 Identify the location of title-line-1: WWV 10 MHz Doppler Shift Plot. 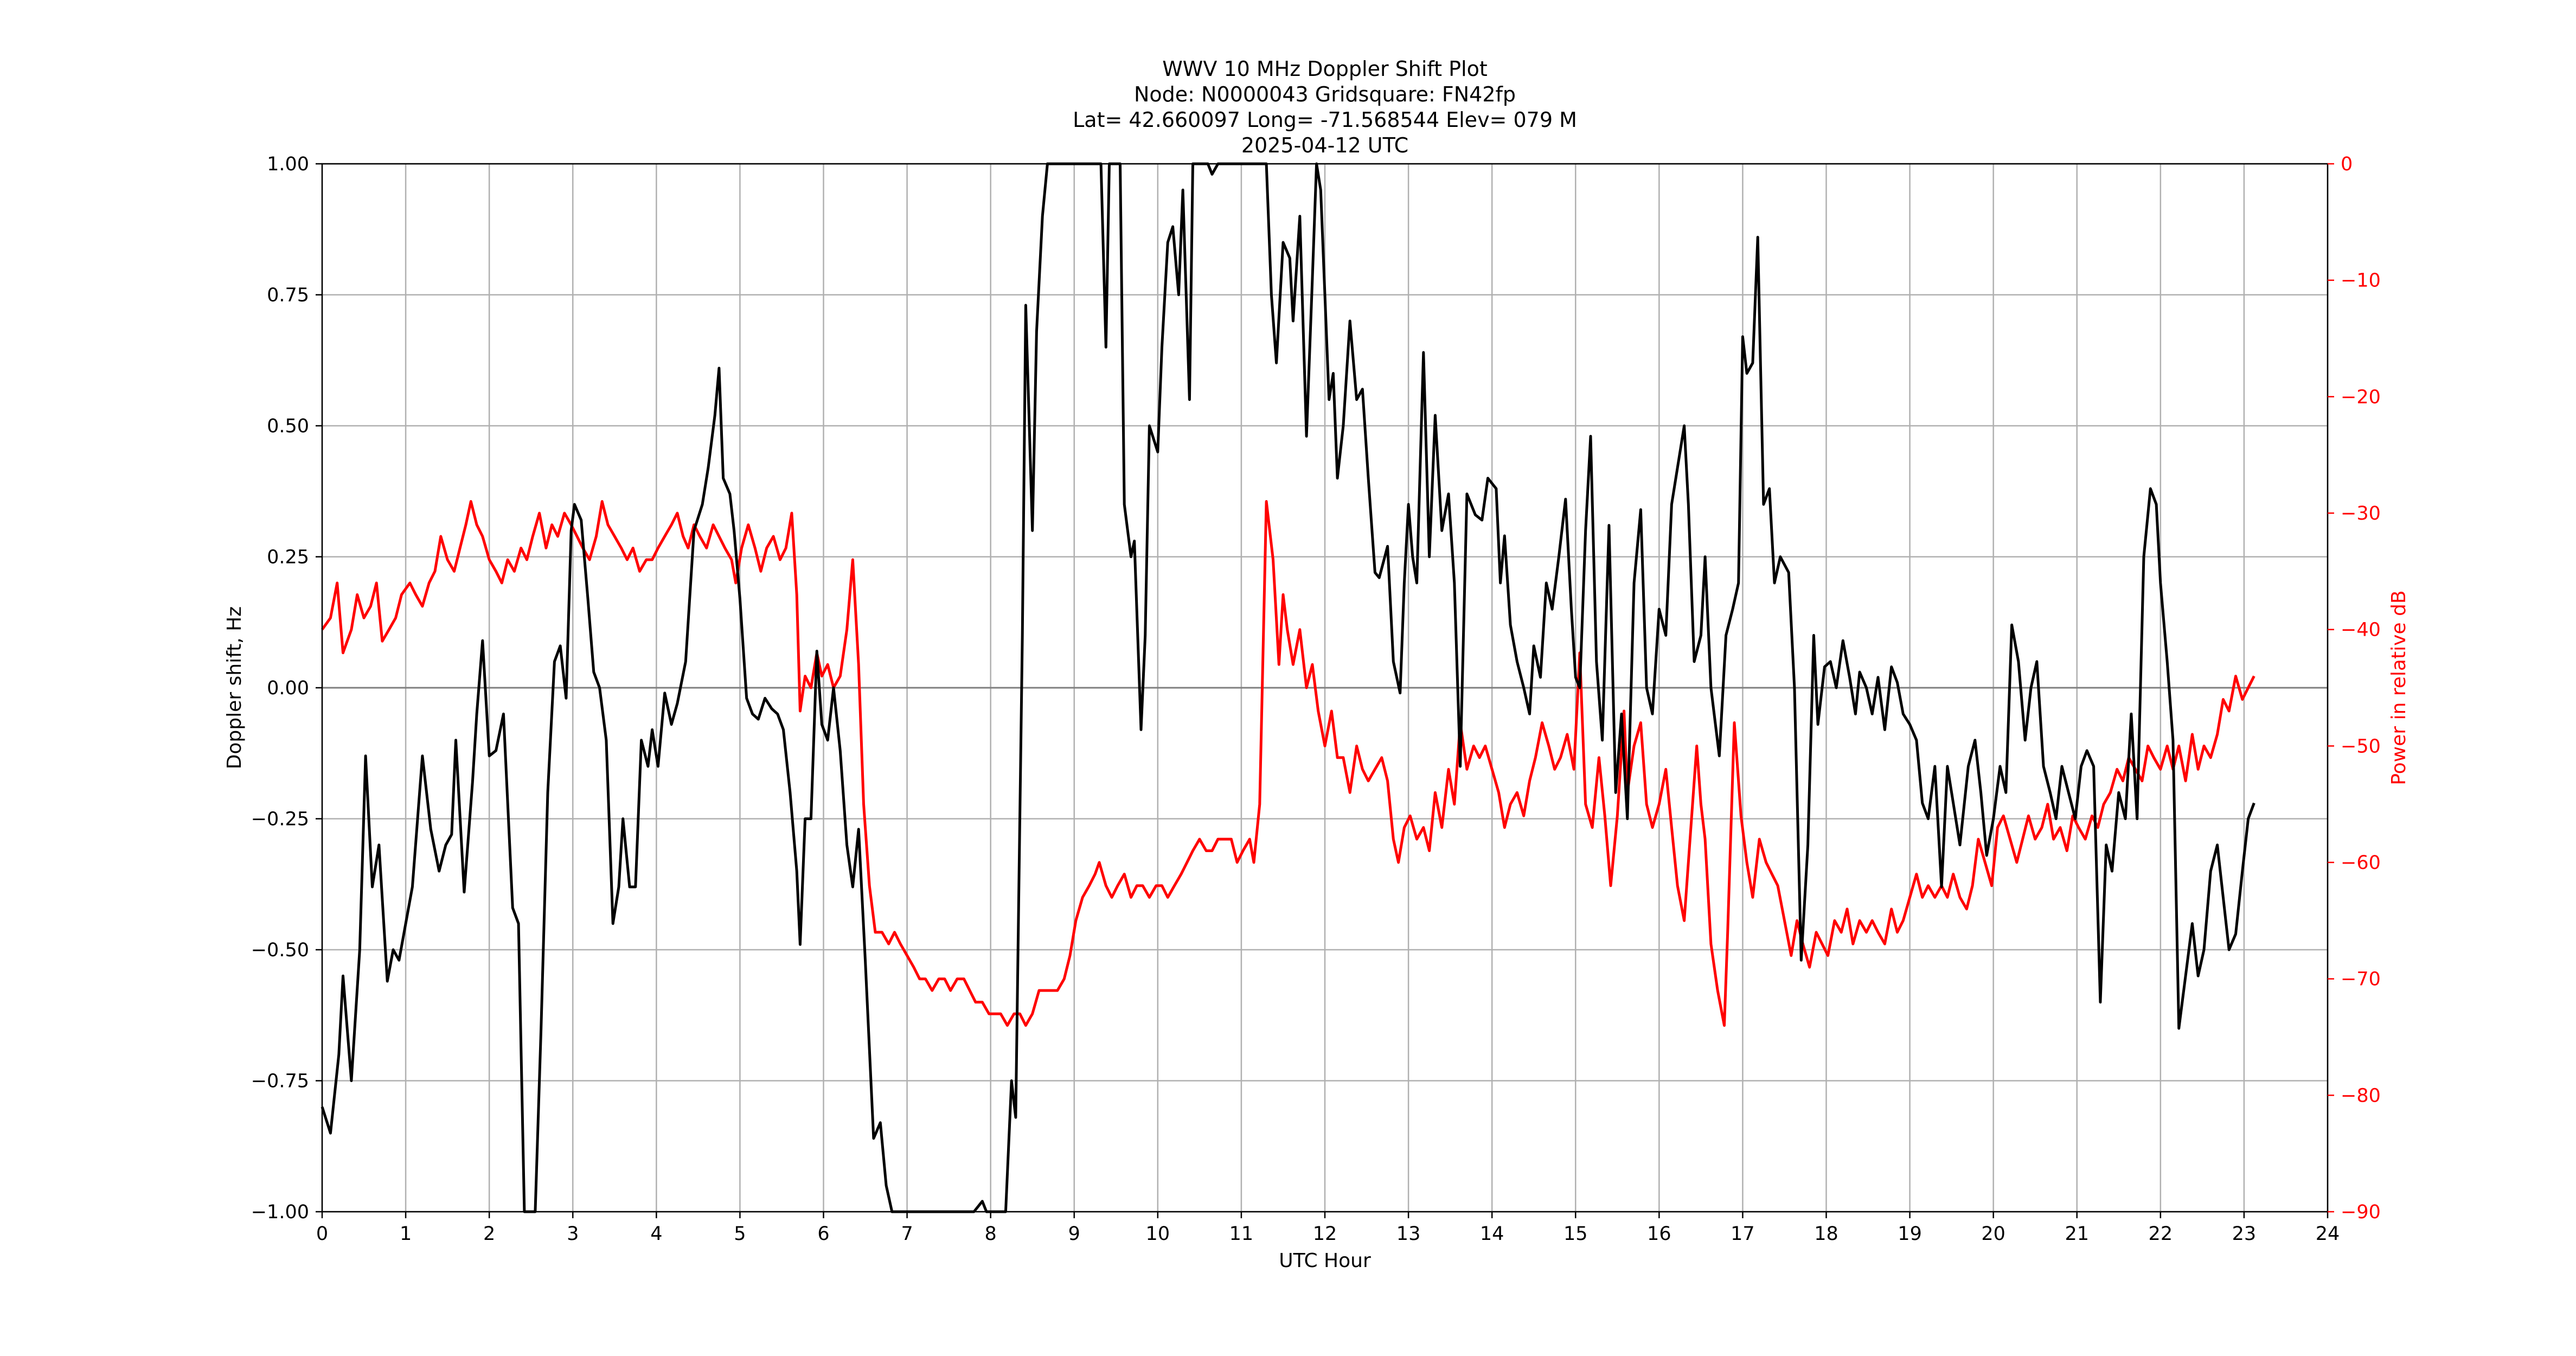
(1325, 69).